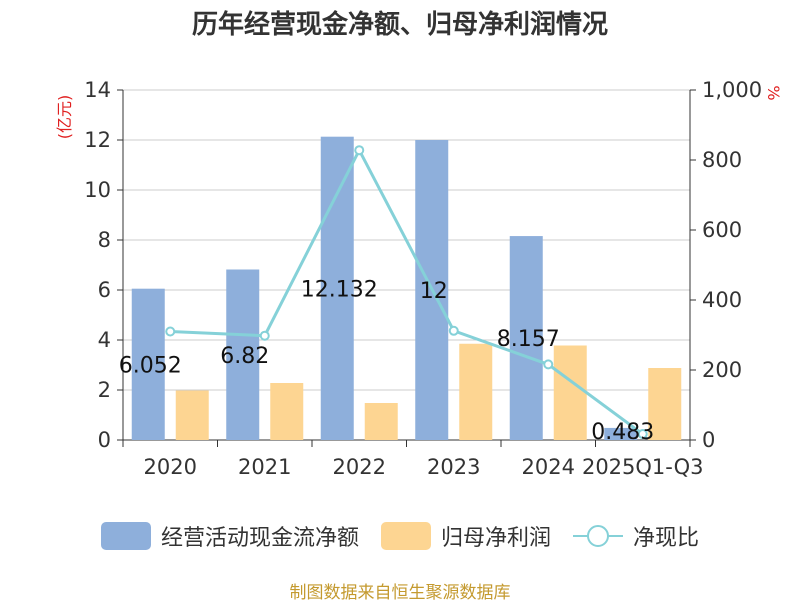 Image resolution: width=800 pixels, height=603 pixels. Describe the element at coordinates (434, 291) in the screenshot. I see `data-label: 12` at that location.